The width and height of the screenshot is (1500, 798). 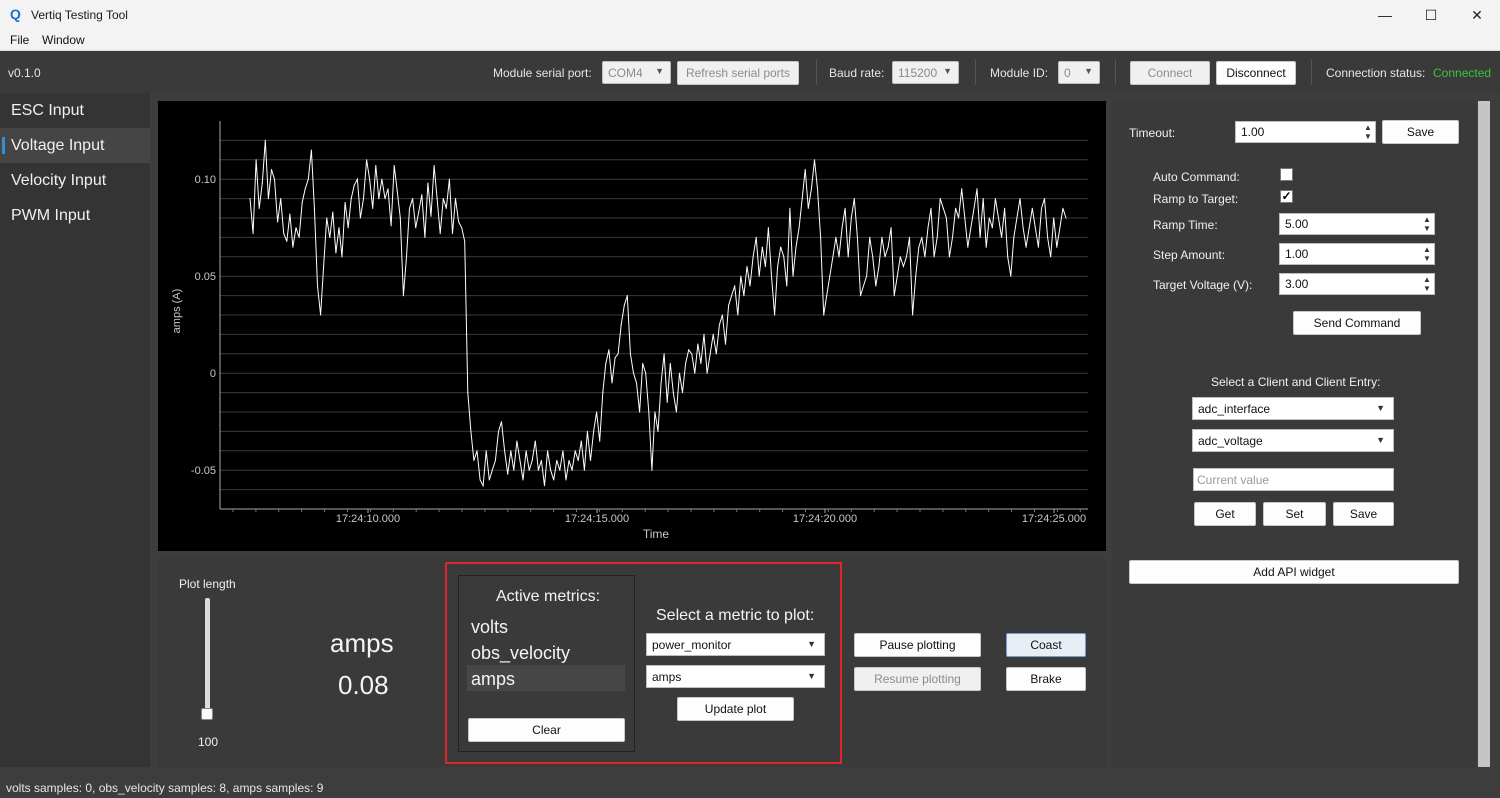 What do you see at coordinates (1079, 72) in the screenshot?
I see `module-id-select: 0 ▼` at bounding box center [1079, 72].